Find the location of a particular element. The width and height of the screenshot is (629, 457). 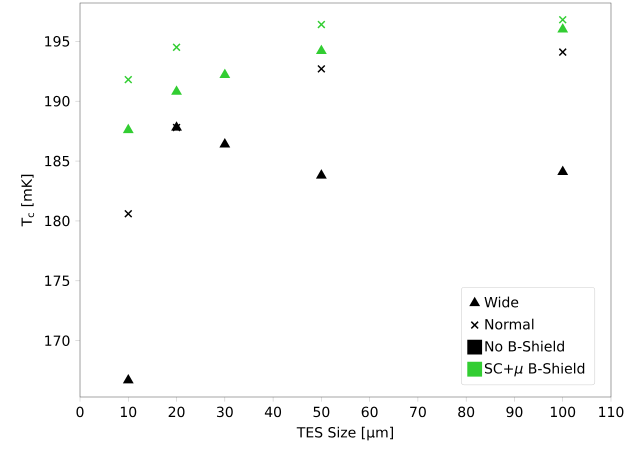

x-tick-label: 10 is located at coordinates (128, 412).